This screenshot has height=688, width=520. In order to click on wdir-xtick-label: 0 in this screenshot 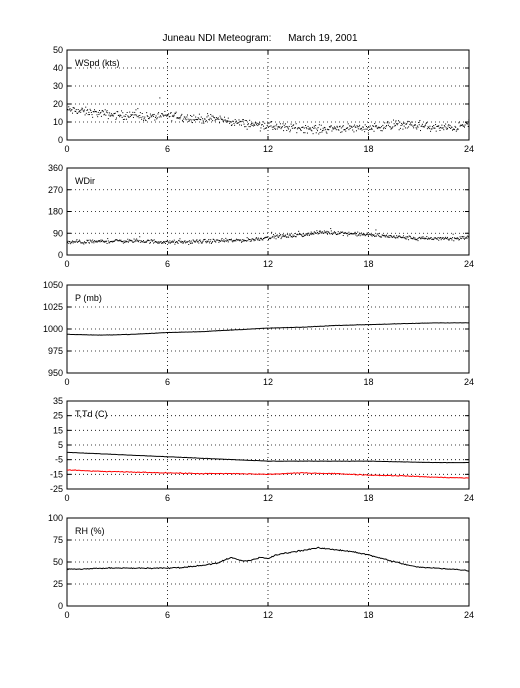, I will do `click(66, 264)`.